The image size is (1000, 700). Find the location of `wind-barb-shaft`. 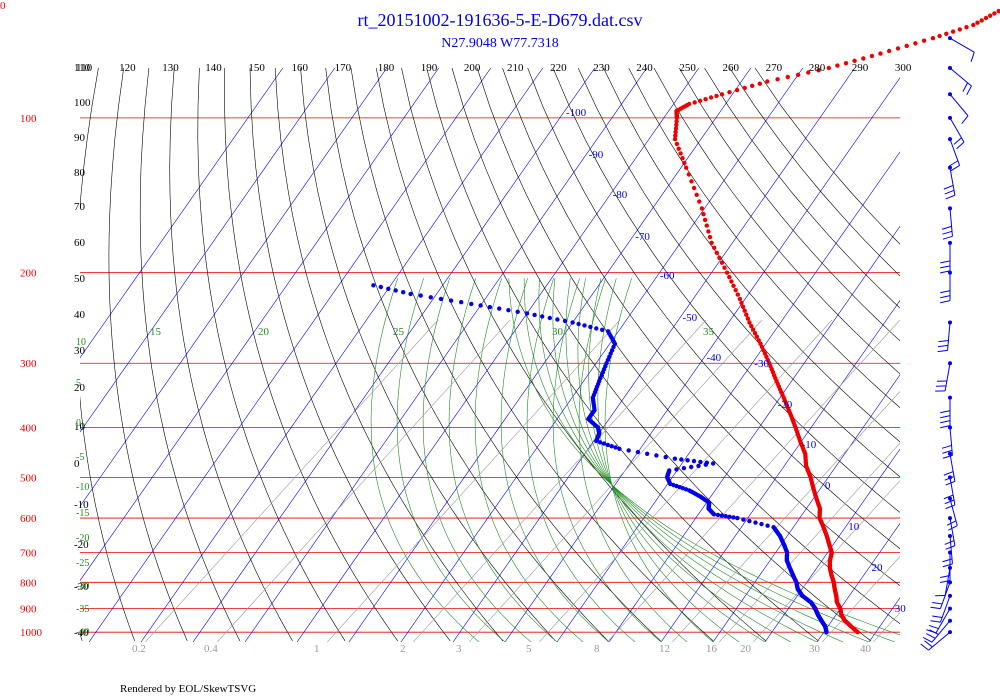

wind-barb-shaft is located at coordinates (955, 152).